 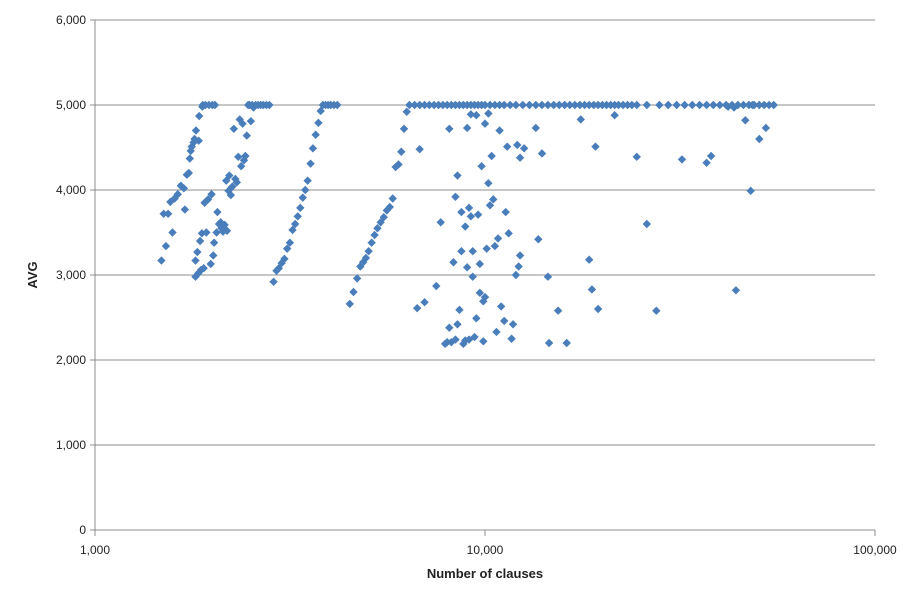 What do you see at coordinates (71, 190) in the screenshot?
I see `y-tick-label: 4,000` at bounding box center [71, 190].